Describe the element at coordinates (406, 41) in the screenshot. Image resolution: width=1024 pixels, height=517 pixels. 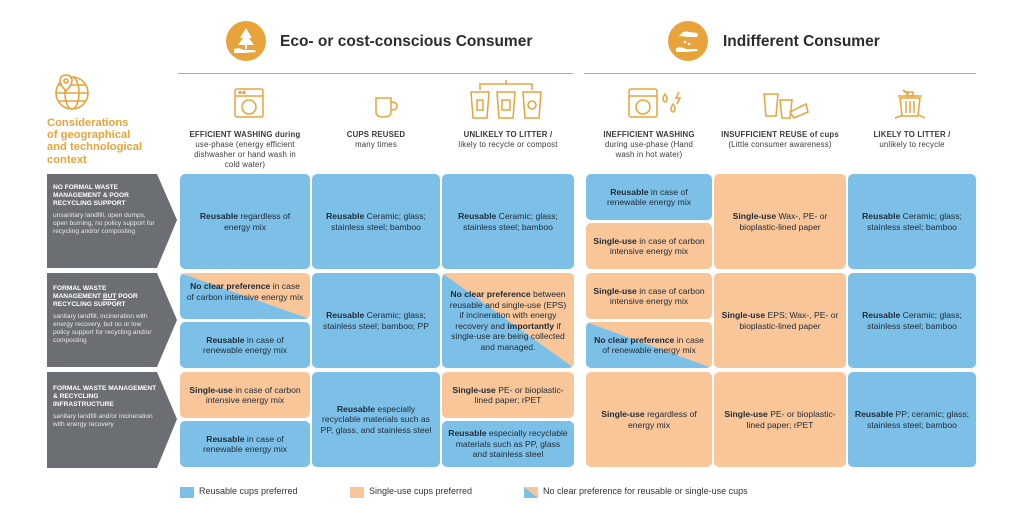
I see `eco-consumer-title: Eco- or cost-conscious Consumer` at that location.